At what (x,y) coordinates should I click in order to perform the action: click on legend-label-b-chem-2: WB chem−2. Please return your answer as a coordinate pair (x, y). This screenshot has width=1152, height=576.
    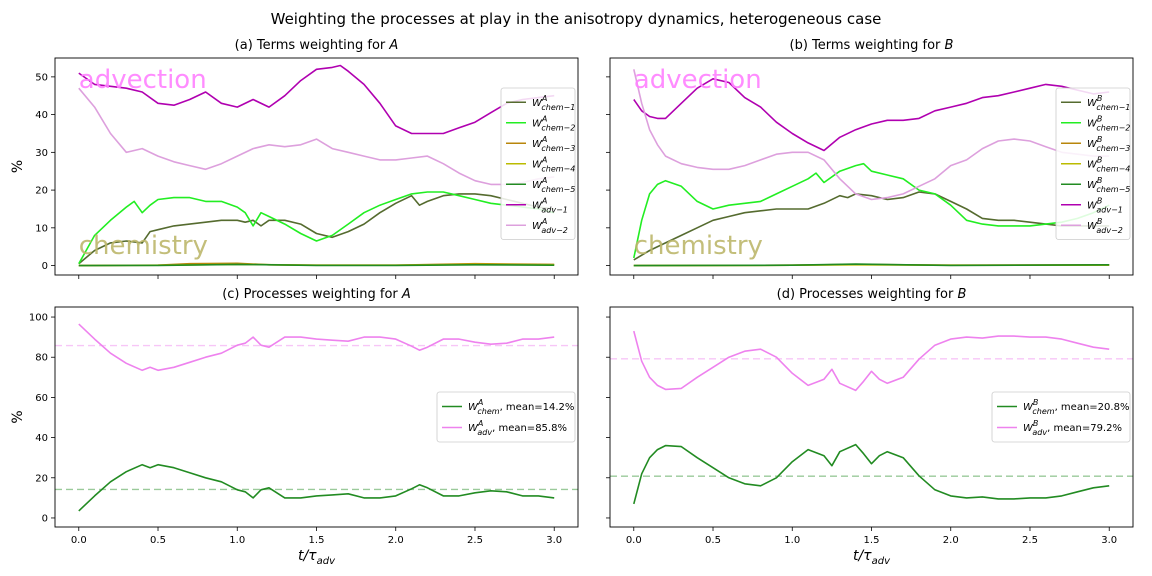
    Looking at the image, I should click on (1108, 123).